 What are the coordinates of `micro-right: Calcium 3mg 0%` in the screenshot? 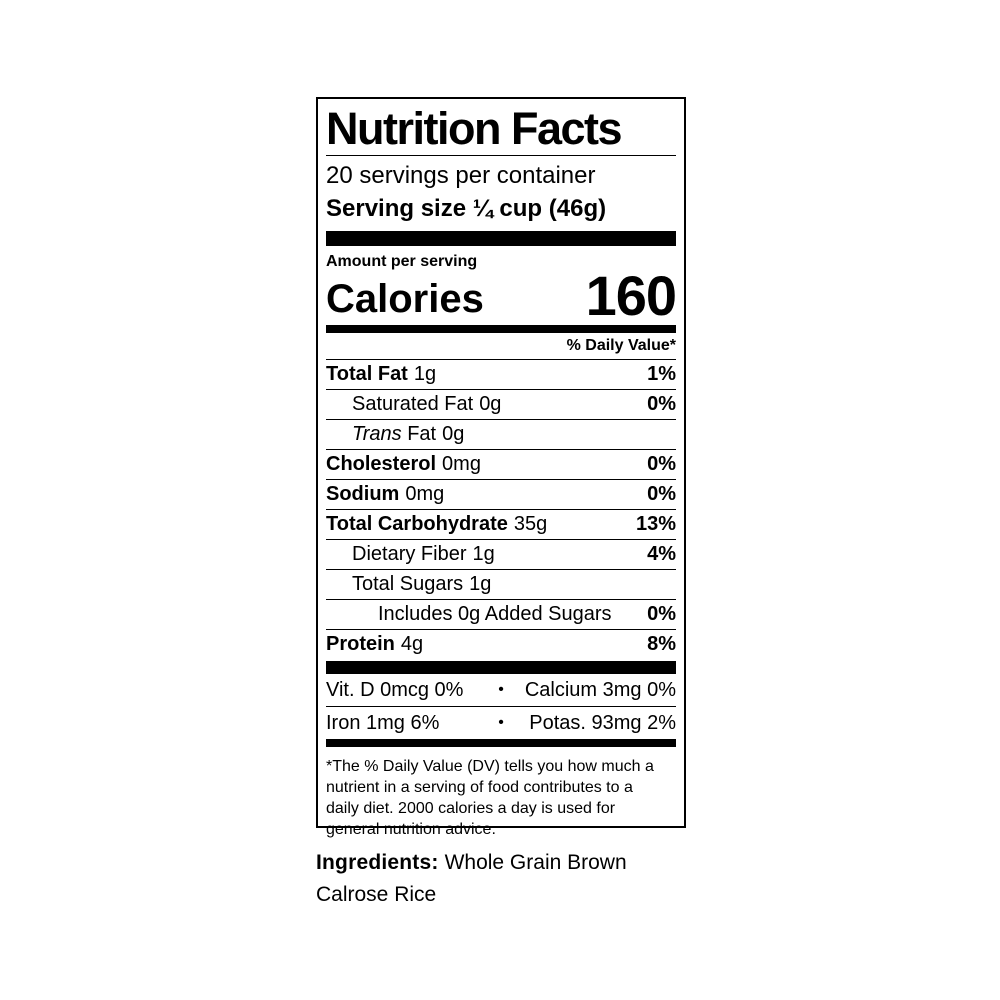 It's located at (600, 690).